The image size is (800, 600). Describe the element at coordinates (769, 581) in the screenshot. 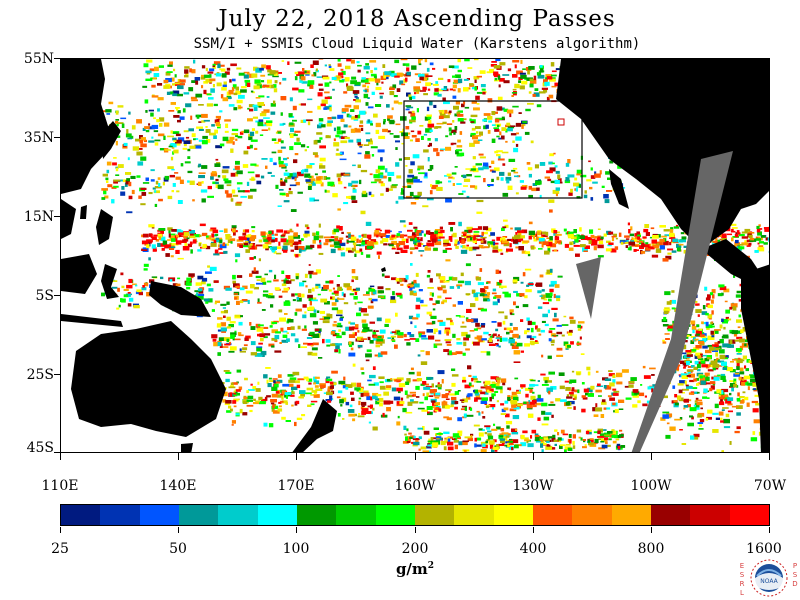

I see `logo-center-text: NOAA` at that location.